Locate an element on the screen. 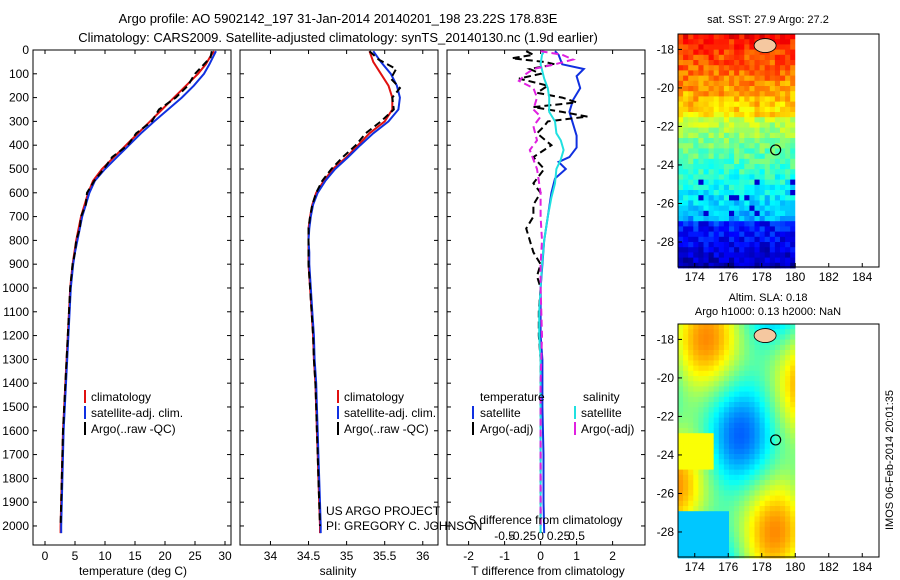 Image resolution: width=900 pixels, height=580 pixels. t-diff-tick-label: -2 is located at coordinates (468, 556).